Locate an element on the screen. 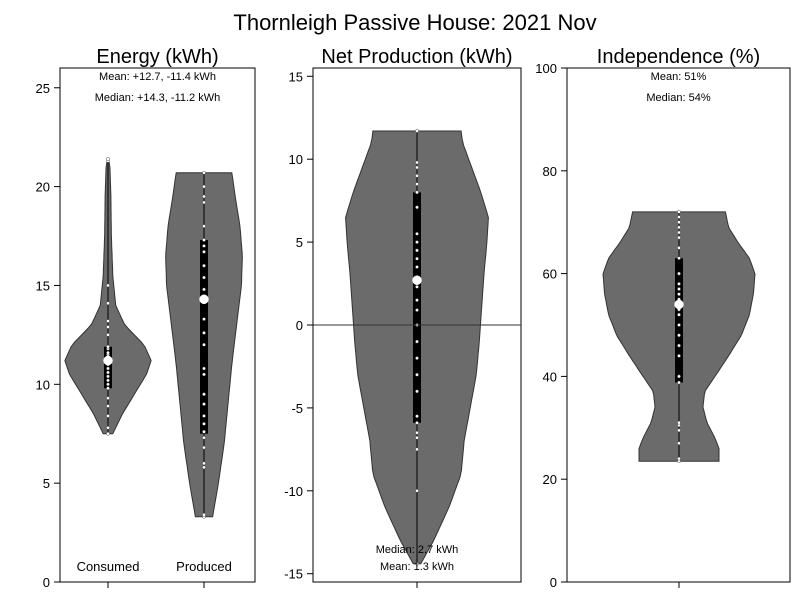 This screenshot has width=800, height=600. stat-annotation: Mean: 1.3 kWh is located at coordinates (417, 567).